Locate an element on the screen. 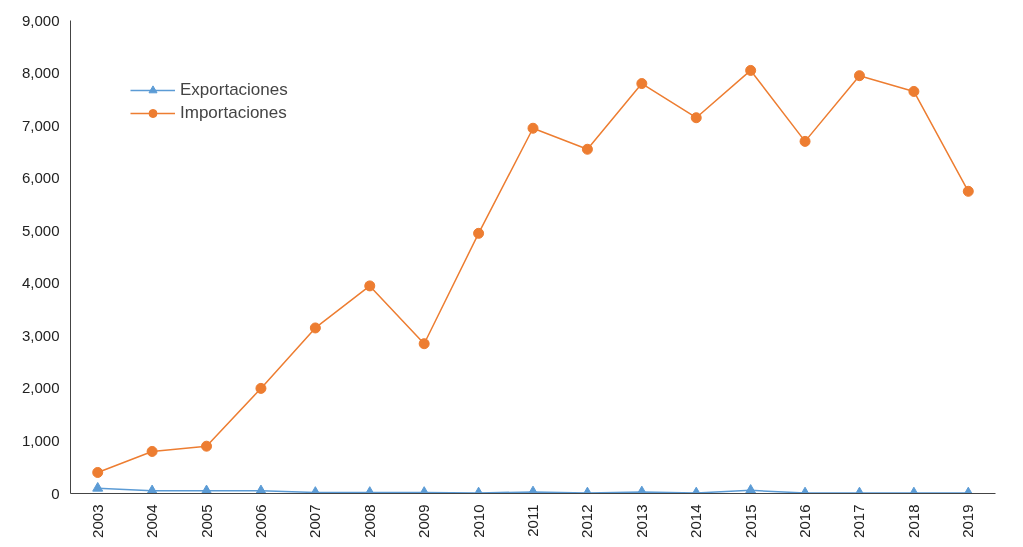 This screenshot has height=547, width=1023. x-tick-label: 2014 is located at coordinates (696, 521).